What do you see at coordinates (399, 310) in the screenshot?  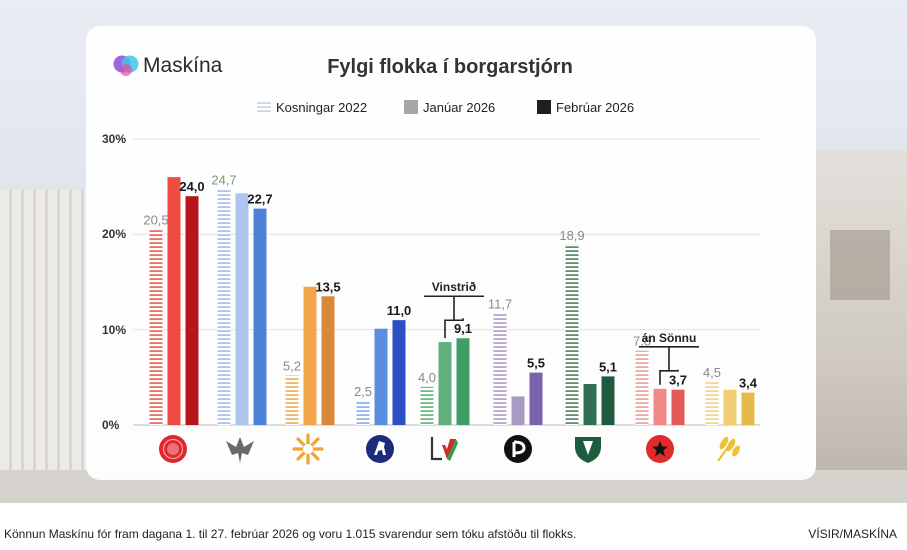 I see `bar-value-label: 11,0` at bounding box center [399, 310].